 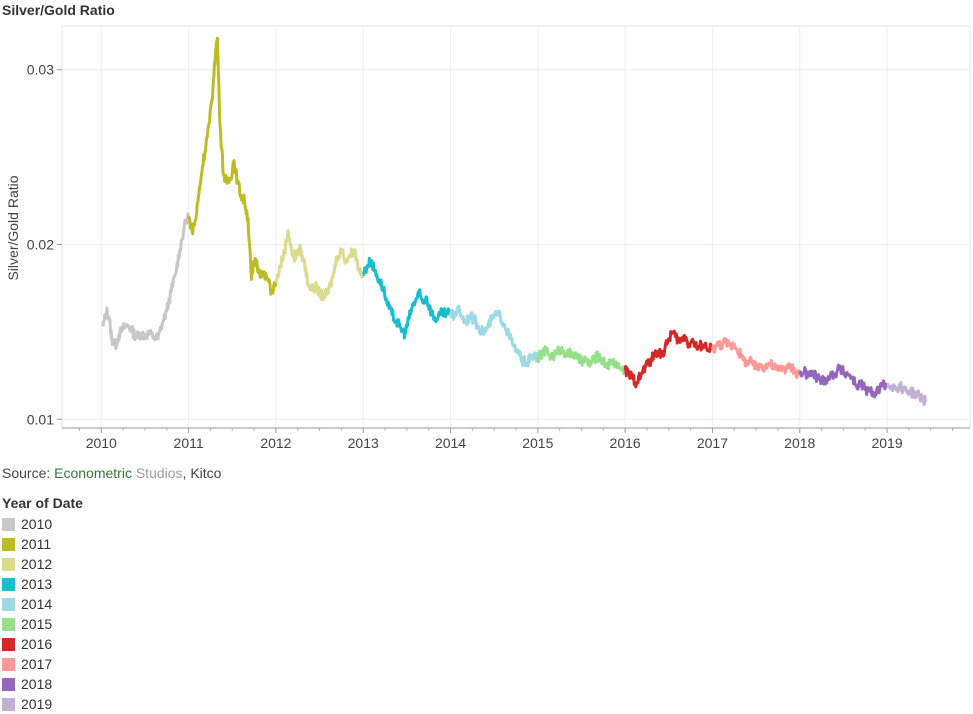 What do you see at coordinates (37, 524) in the screenshot?
I see `legend-label: 2010` at bounding box center [37, 524].